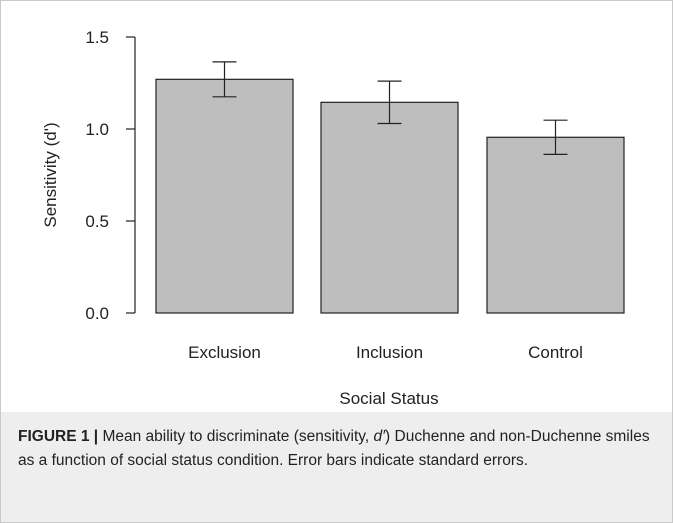 The image size is (673, 523). What do you see at coordinates (388, 398) in the screenshot?
I see `x-axis-title: Social Status` at bounding box center [388, 398].